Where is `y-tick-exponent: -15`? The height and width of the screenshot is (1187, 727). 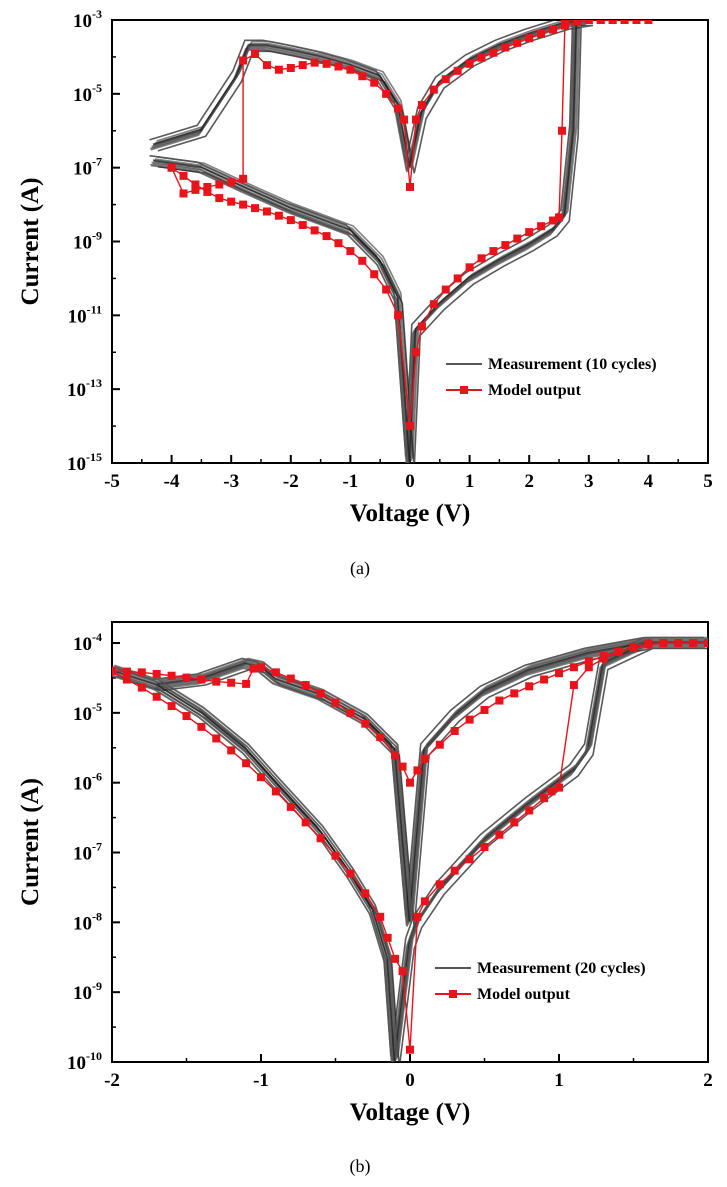 y-tick-exponent: -15 is located at coordinates (94, 457).